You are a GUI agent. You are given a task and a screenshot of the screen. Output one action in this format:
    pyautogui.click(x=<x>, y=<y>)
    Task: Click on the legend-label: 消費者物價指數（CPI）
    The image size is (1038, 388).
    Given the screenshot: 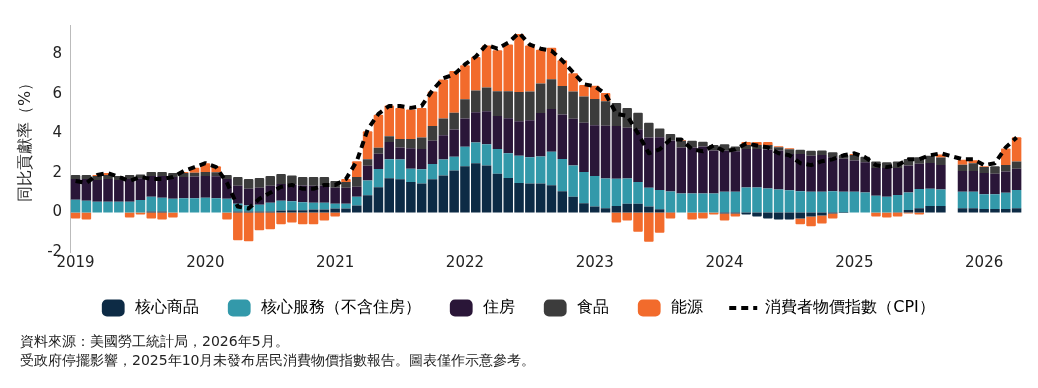 What is the action you would take?
    pyautogui.click(x=850, y=307)
    